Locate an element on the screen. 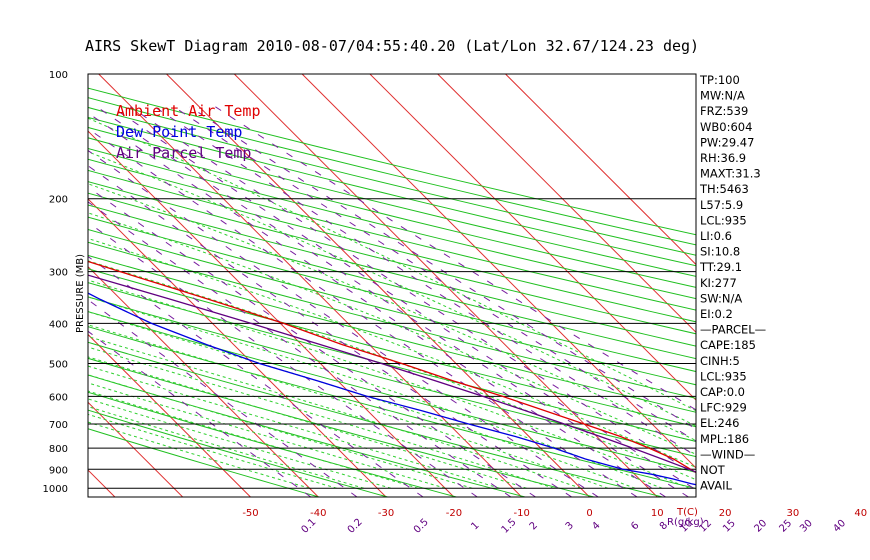 The image size is (870, 560). mixing-ratio-tick-label: 30 is located at coordinates (806, 526).